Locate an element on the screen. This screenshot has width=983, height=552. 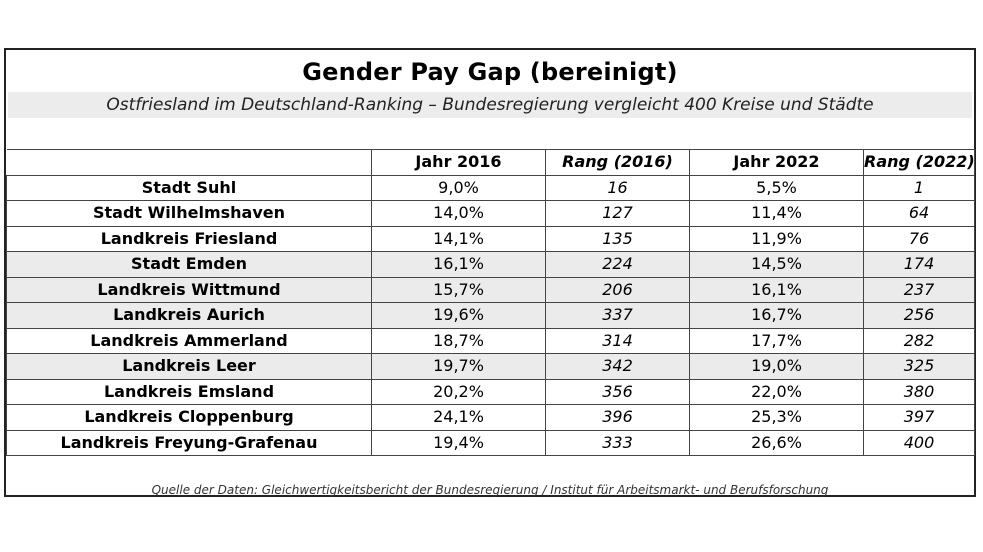
cell-jahr-2022: 5,5% is located at coordinates (776, 187).